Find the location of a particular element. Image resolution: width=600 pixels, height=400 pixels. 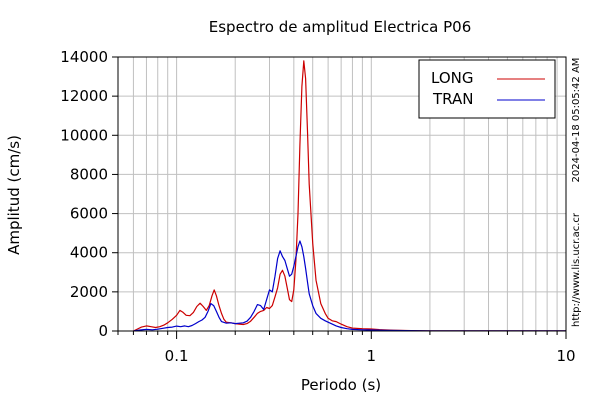

y-tick-label: 2000 is located at coordinates (89, 292).